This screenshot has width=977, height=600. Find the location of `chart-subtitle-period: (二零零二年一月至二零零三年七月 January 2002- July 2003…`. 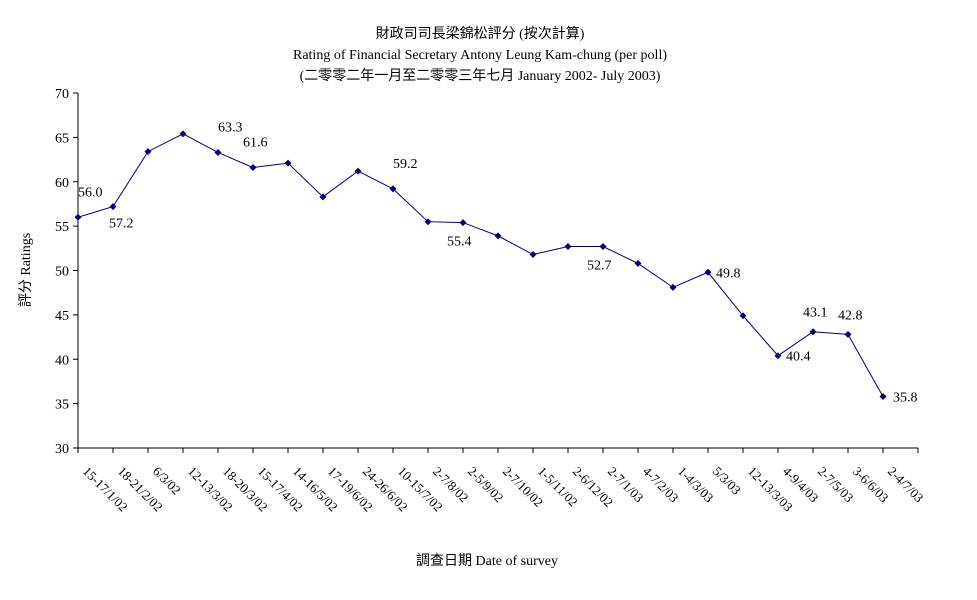

chart-subtitle-period: (二零零二年一月至二零零三年七月 January 2002- July 2003… is located at coordinates (480, 76).